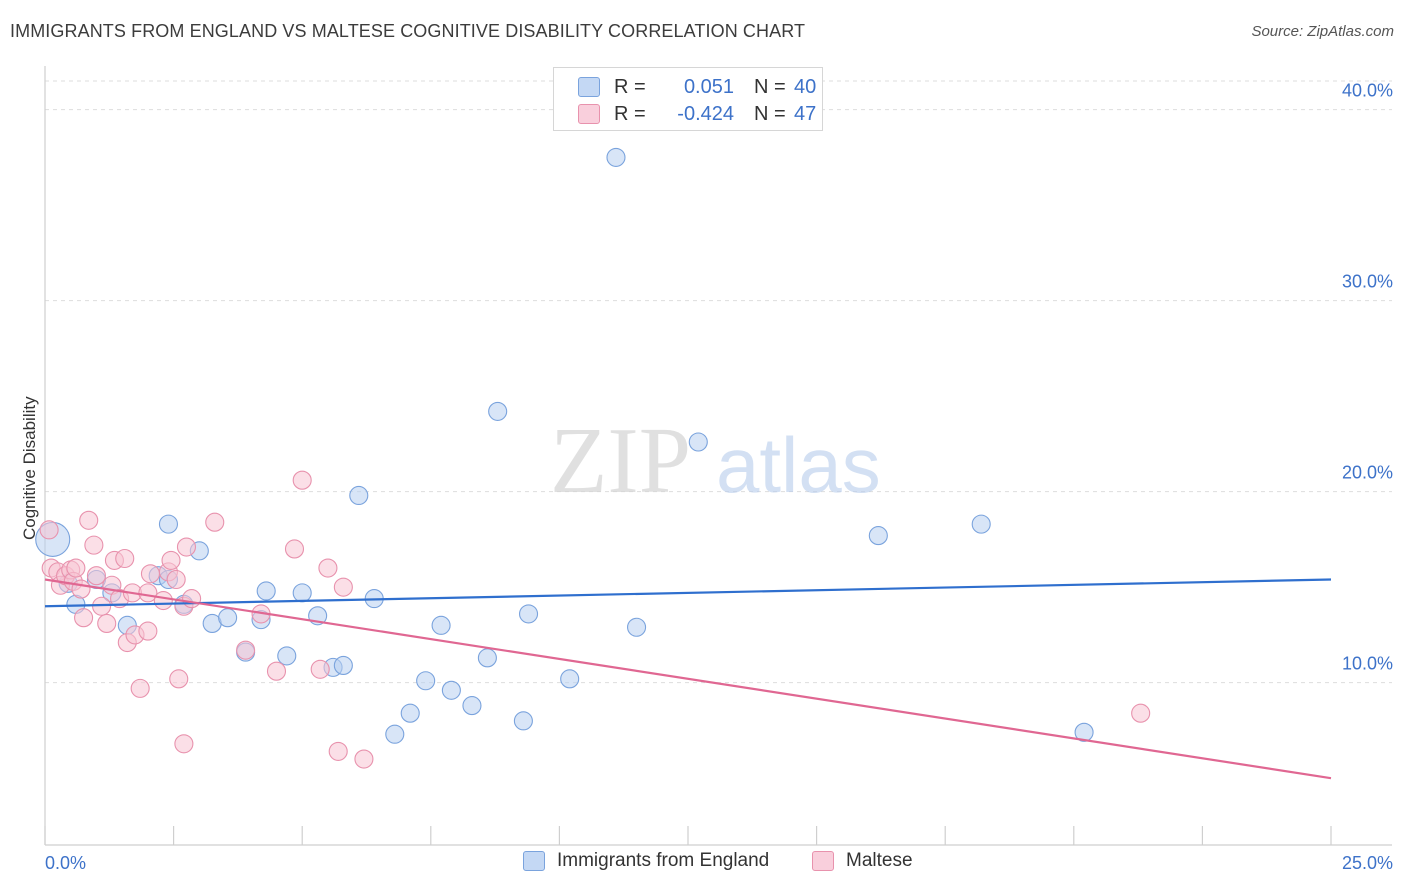 The width and height of the screenshot is (1406, 892). I want to click on y-tick-label: 10.0%, so click(1367, 664).